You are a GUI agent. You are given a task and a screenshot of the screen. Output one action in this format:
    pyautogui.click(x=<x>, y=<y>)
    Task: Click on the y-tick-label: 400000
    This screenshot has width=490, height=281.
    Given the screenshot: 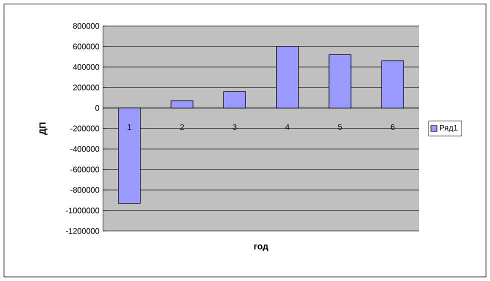 What is the action you would take?
    pyautogui.click(x=86, y=67)
    